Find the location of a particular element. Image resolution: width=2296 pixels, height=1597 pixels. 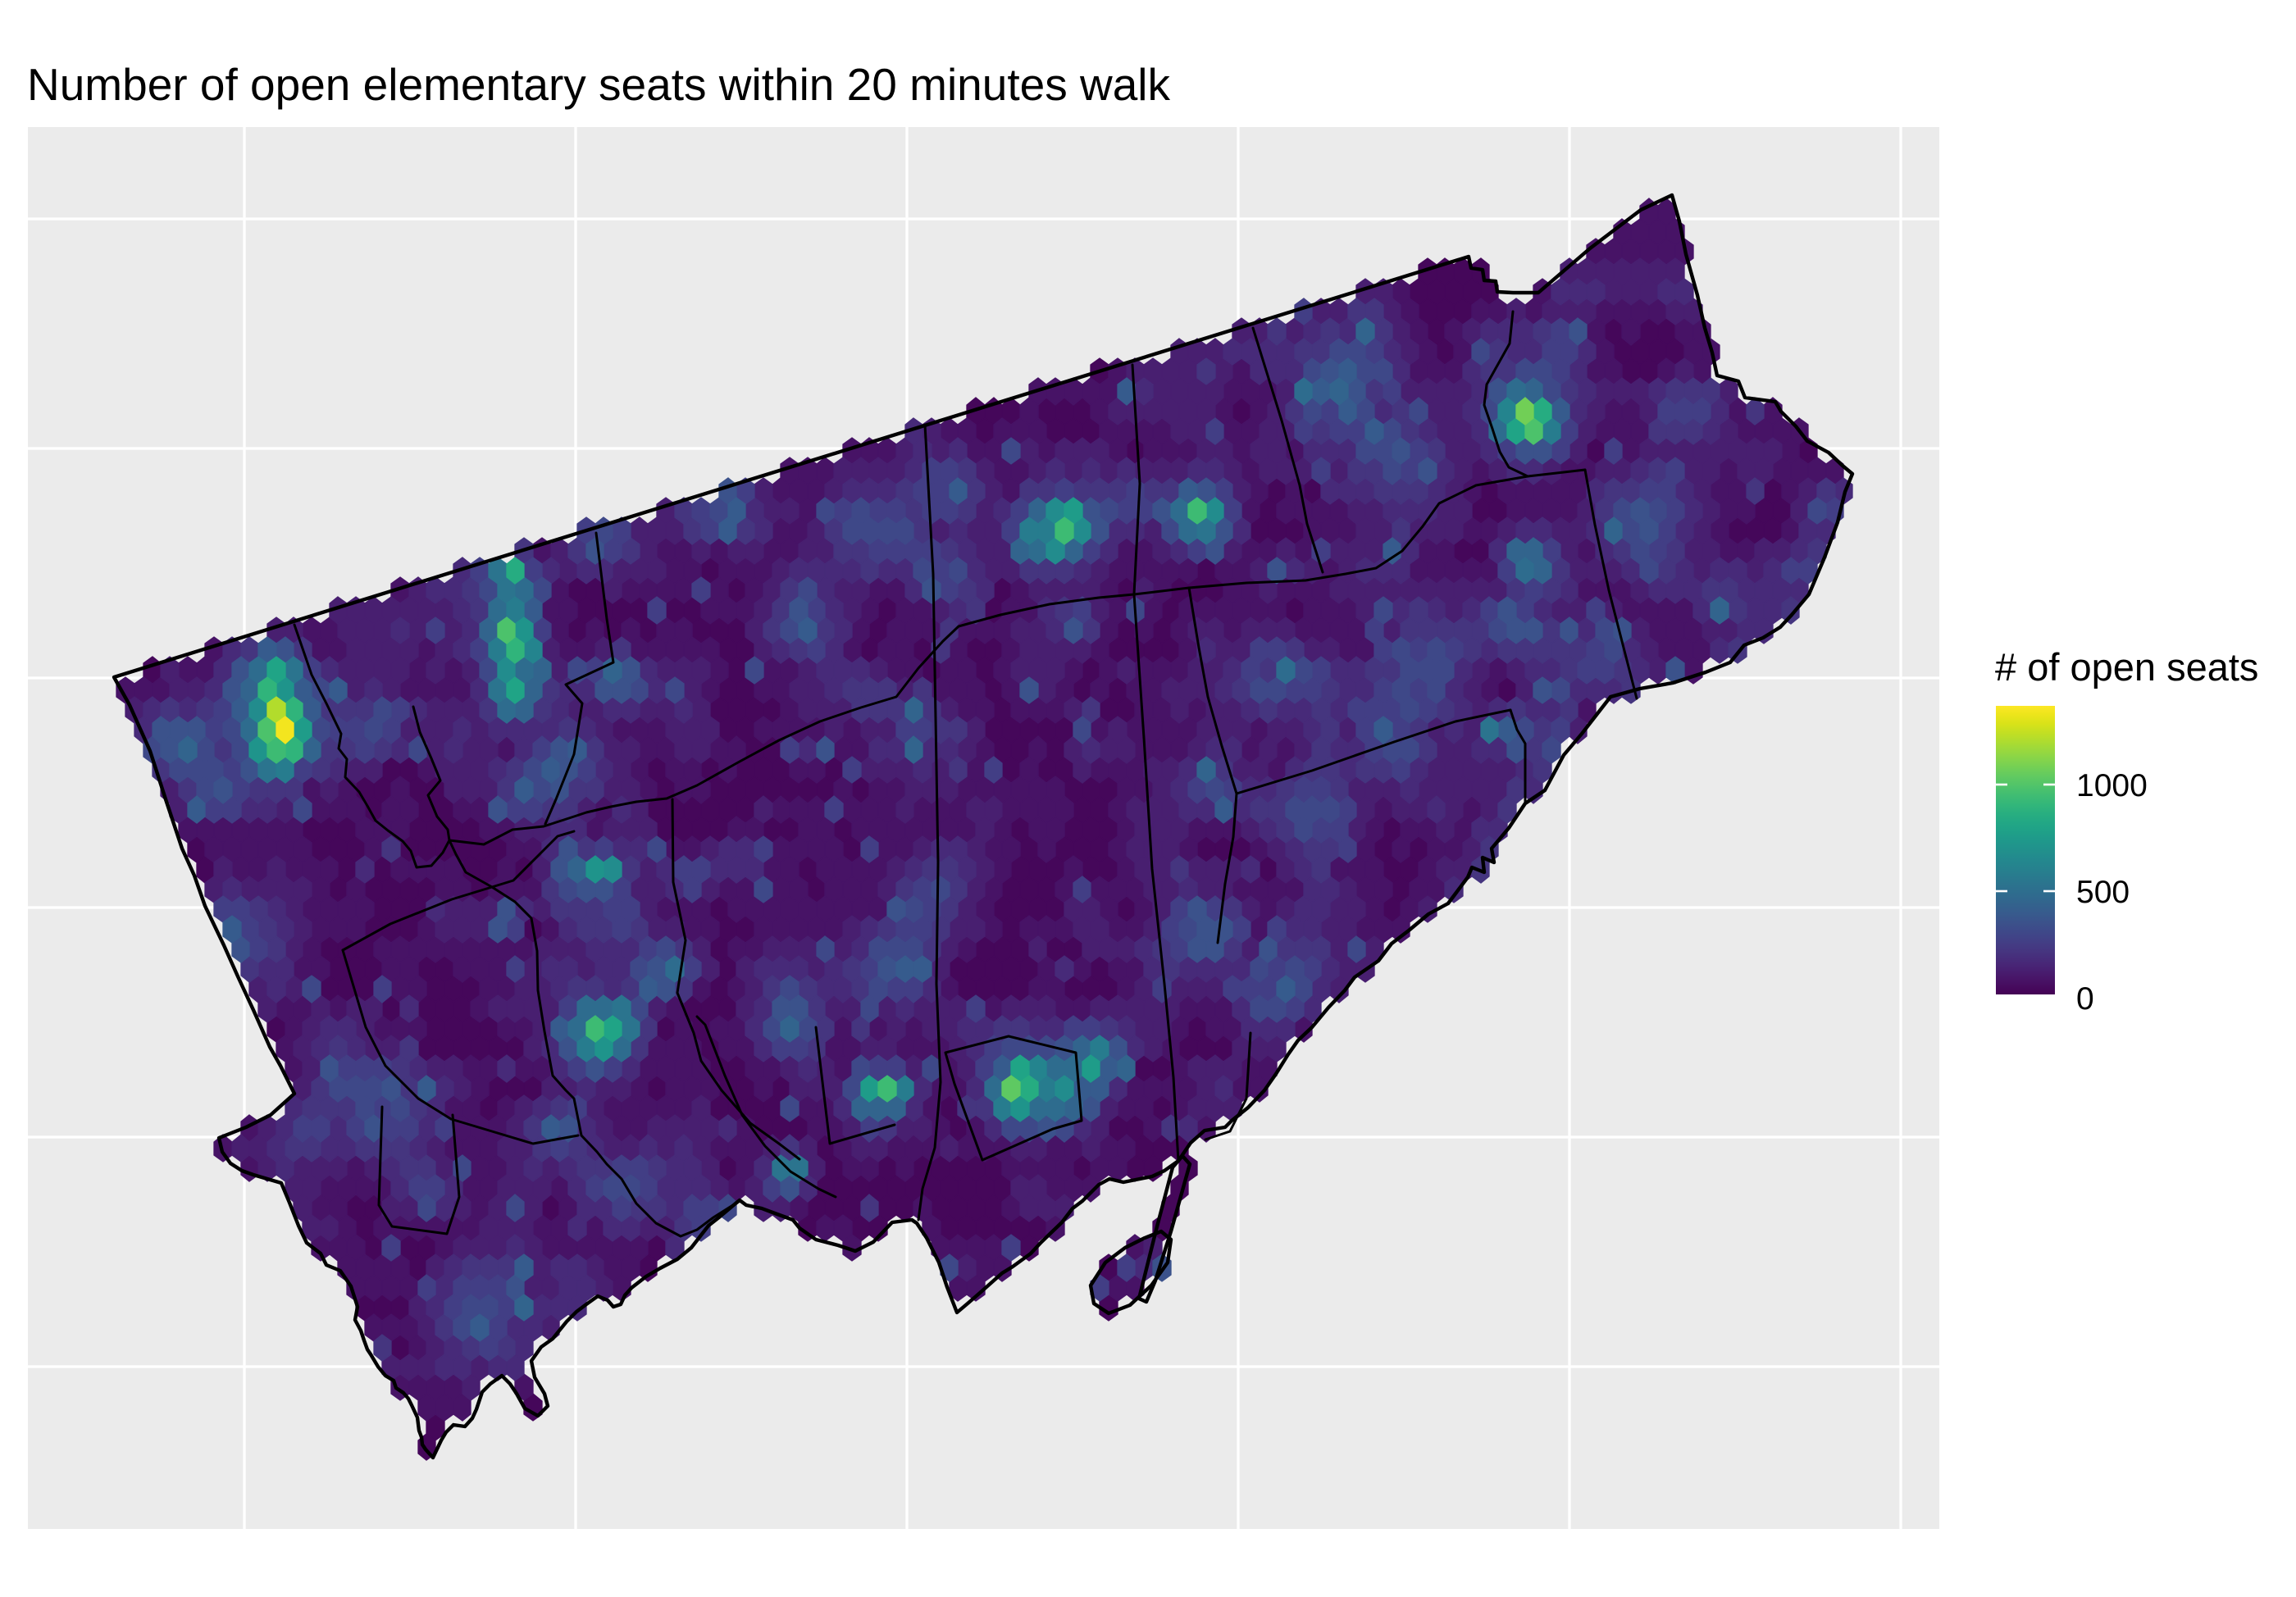

svg-text: # of open seats is located at coordinates (2126, 667).